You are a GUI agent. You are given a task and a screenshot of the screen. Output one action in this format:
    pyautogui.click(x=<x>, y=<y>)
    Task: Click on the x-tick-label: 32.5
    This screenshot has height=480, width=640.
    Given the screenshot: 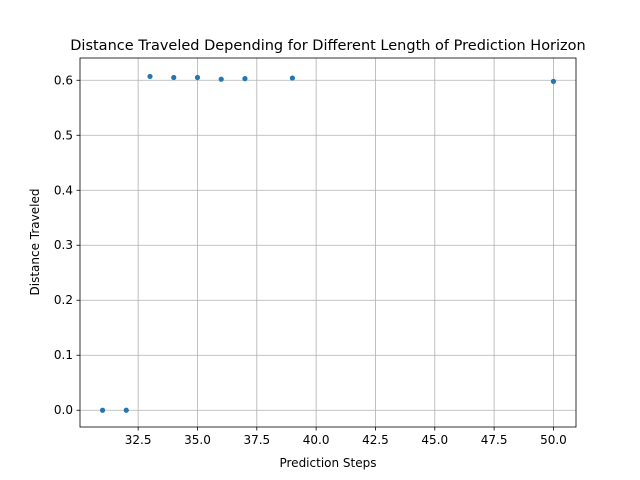 What is the action you would take?
    pyautogui.click(x=138, y=440)
    